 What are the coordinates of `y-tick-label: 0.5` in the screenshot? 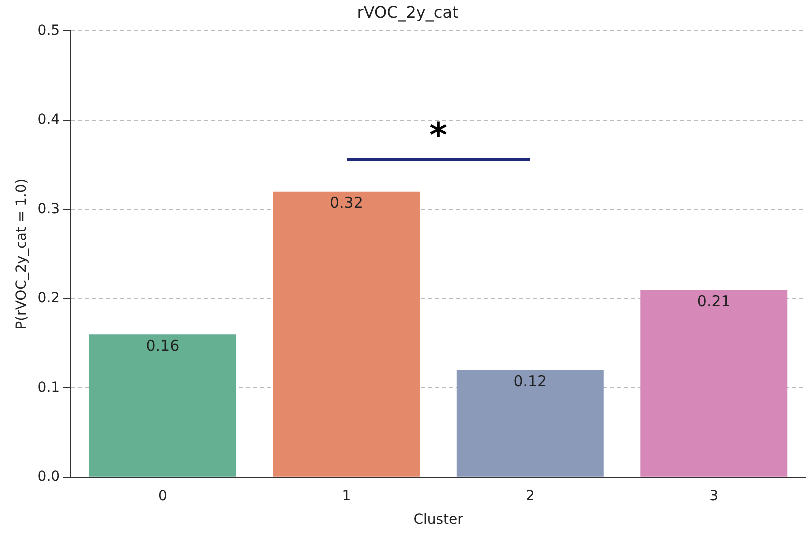 It's located at (49, 30).